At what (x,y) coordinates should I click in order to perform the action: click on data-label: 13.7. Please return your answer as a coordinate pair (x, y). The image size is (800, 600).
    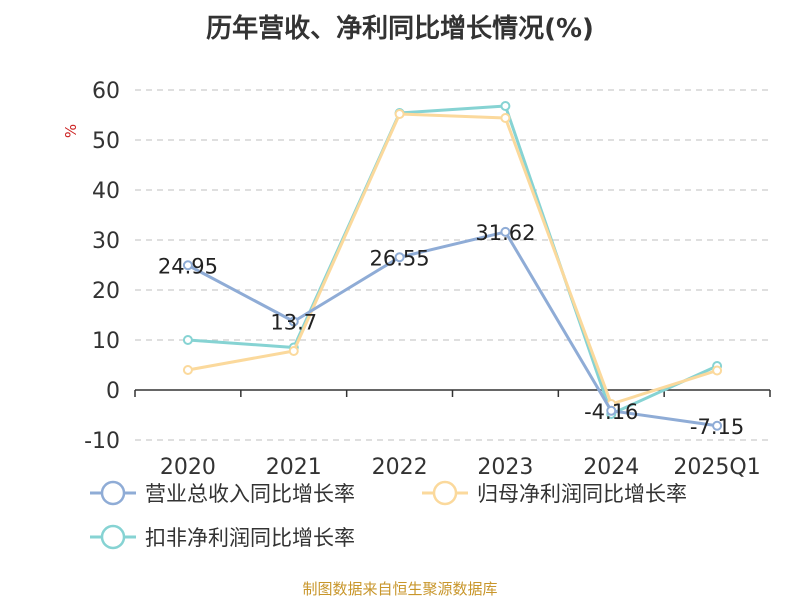
    Looking at the image, I should click on (293, 323).